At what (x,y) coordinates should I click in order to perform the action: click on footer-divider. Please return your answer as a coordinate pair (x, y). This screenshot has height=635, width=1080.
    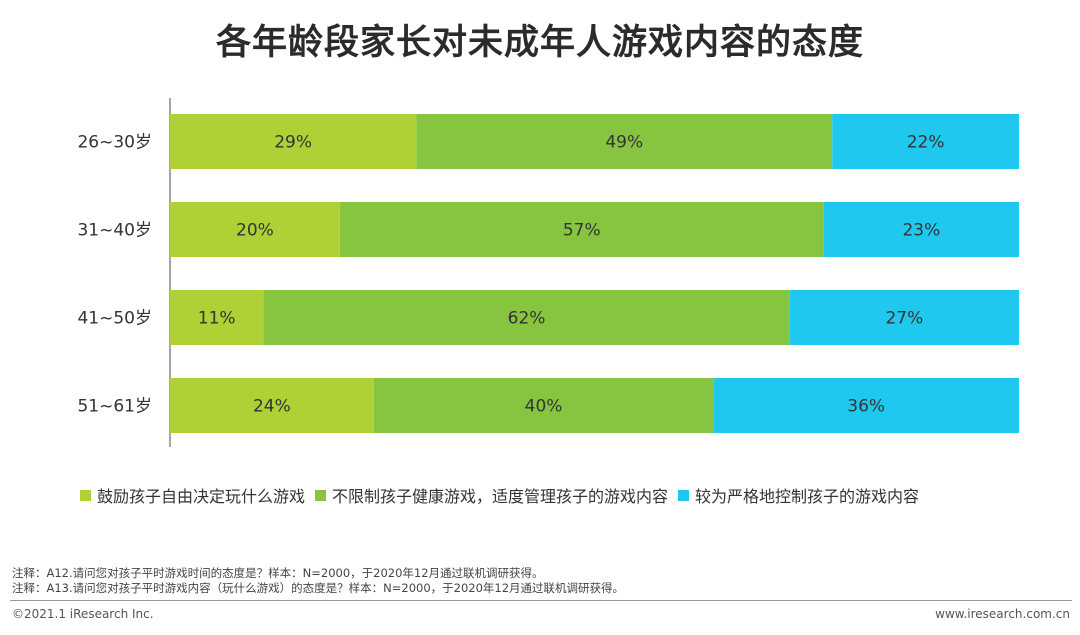
    Looking at the image, I should click on (541, 600).